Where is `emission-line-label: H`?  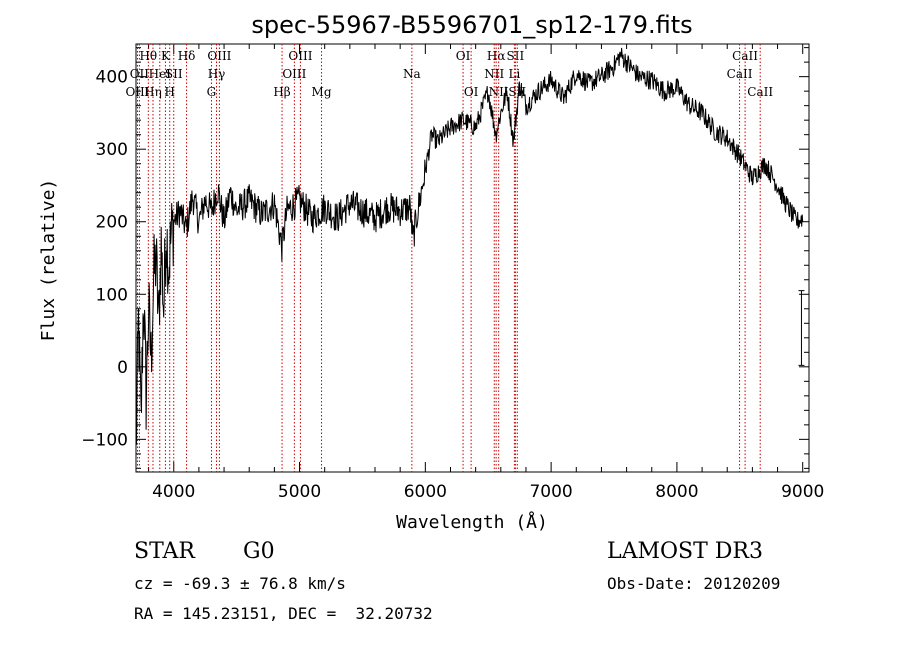
emission-line-label: H is located at coordinates (169, 92).